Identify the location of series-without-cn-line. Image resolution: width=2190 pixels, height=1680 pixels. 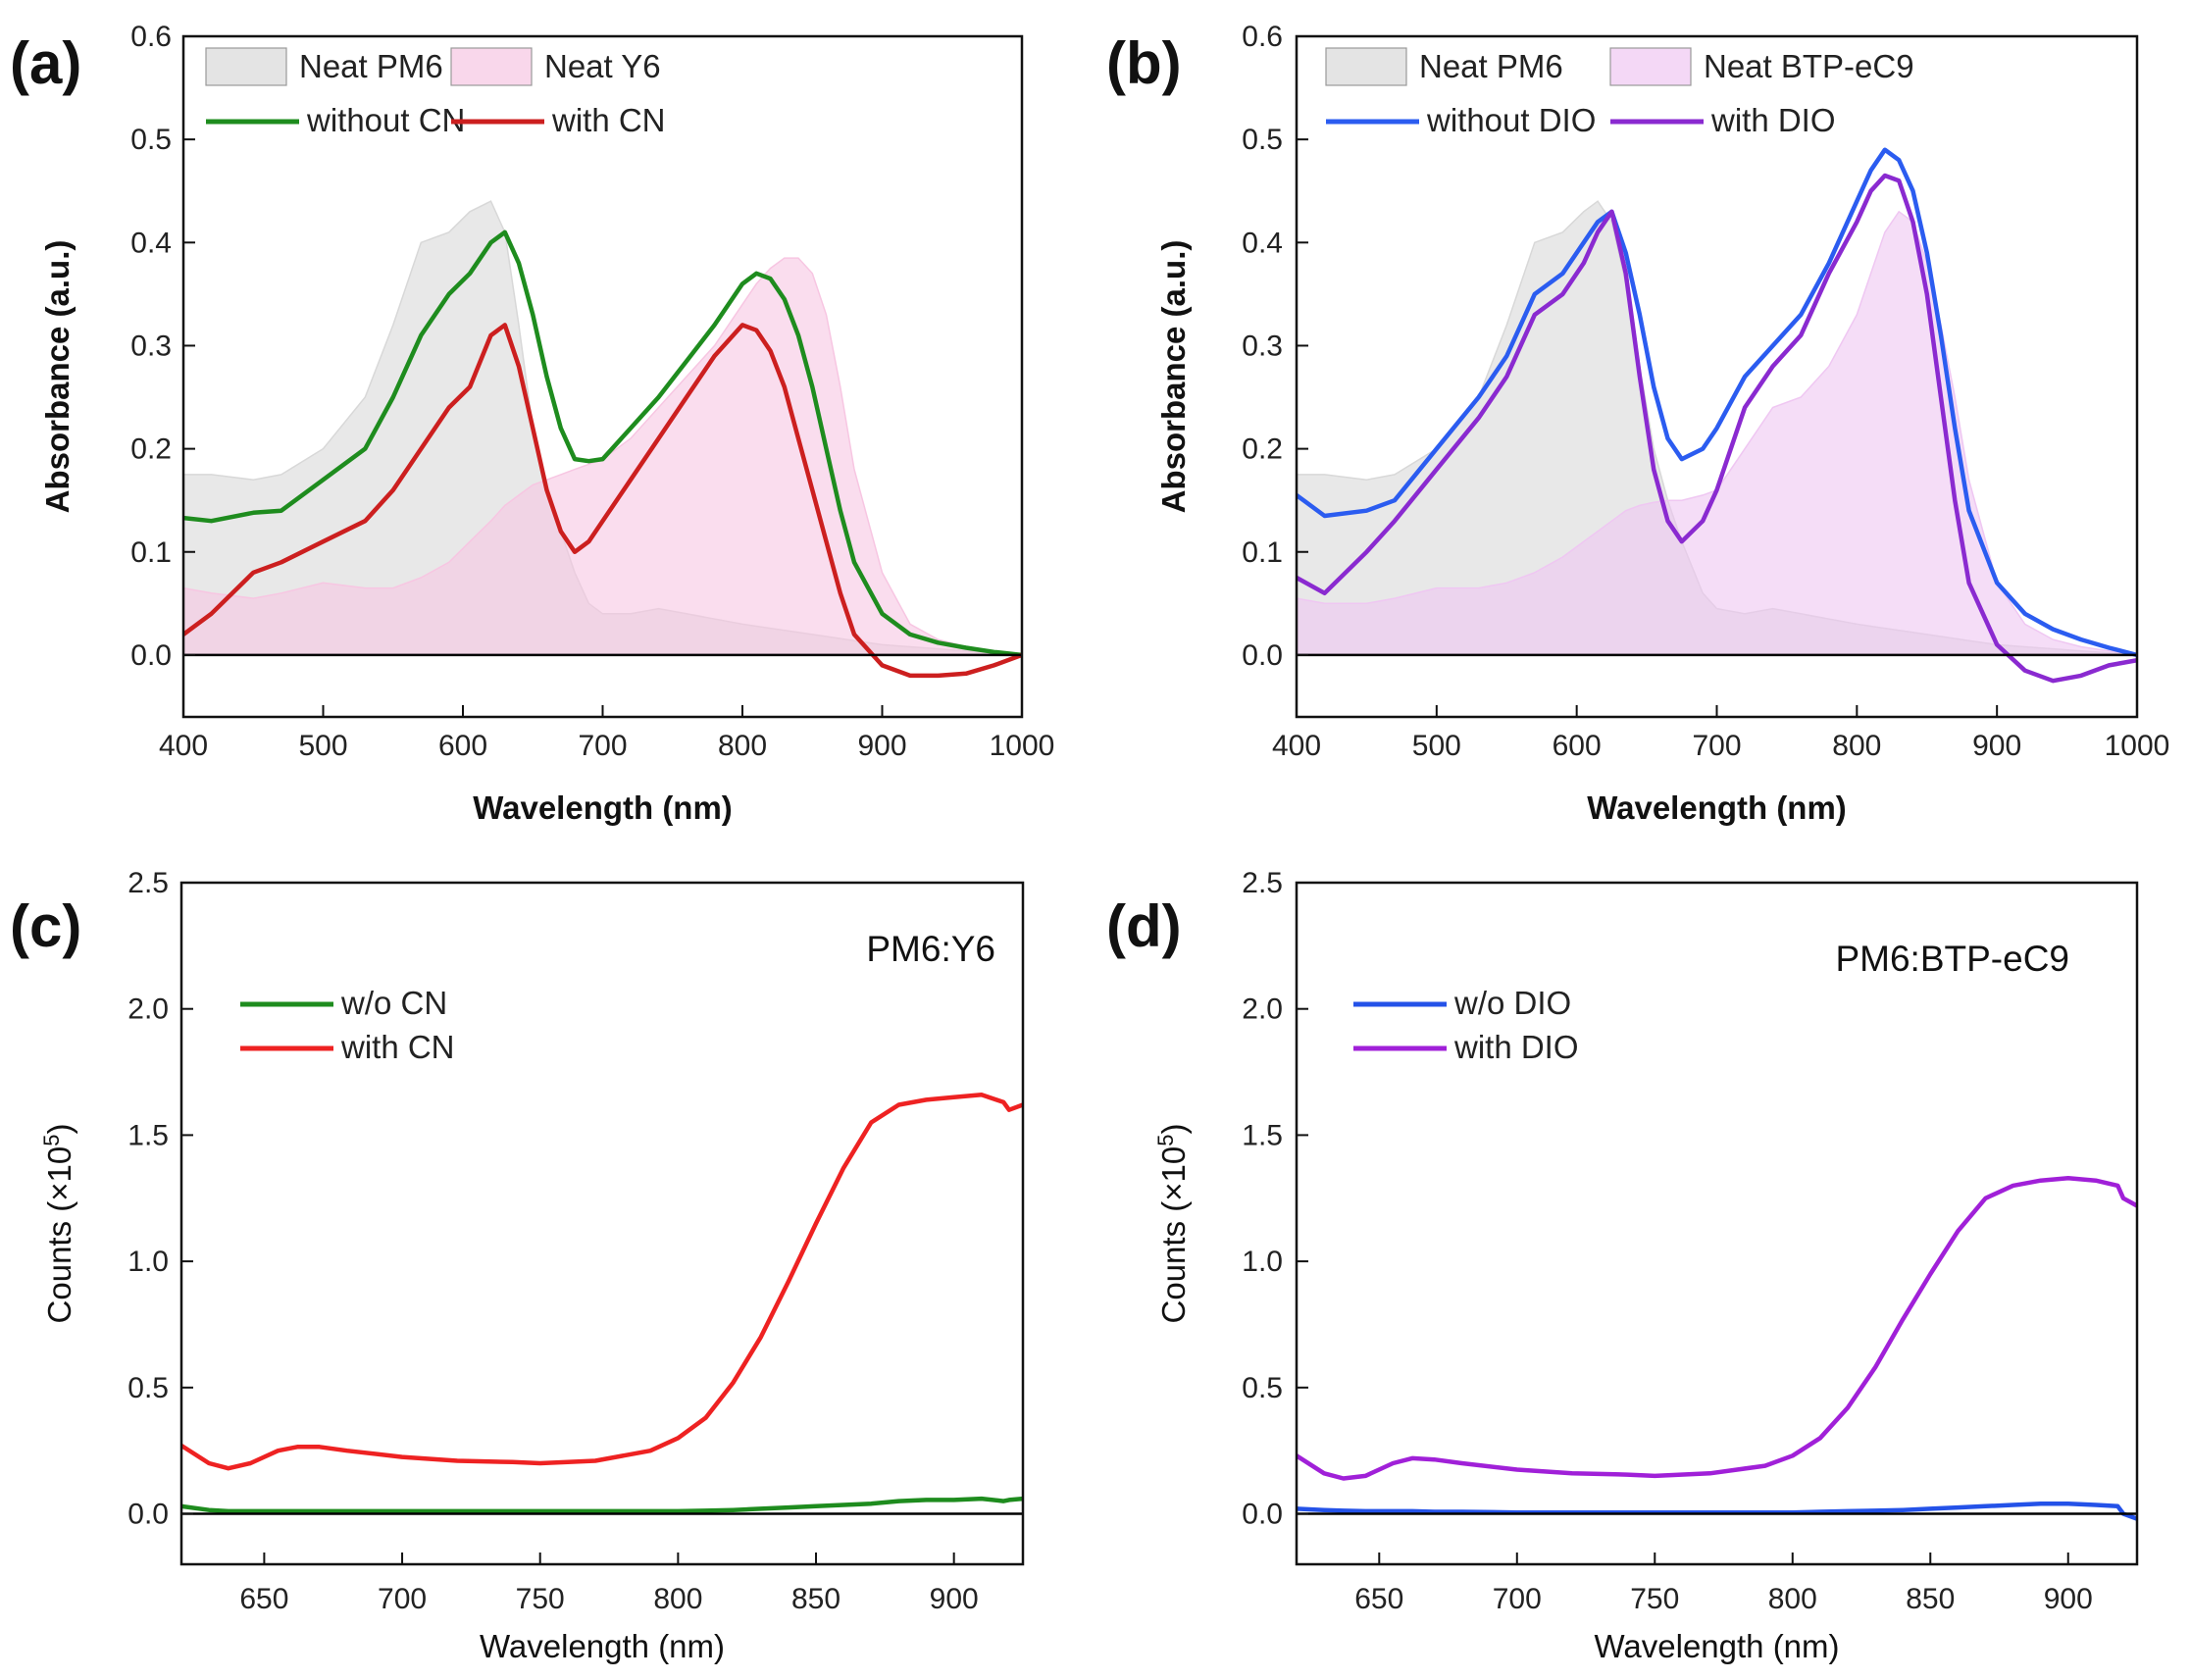
(602, 443).